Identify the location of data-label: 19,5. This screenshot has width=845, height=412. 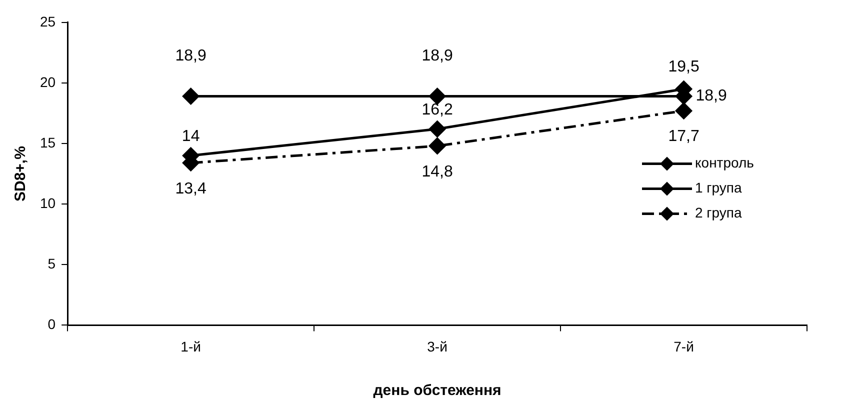
(684, 67).